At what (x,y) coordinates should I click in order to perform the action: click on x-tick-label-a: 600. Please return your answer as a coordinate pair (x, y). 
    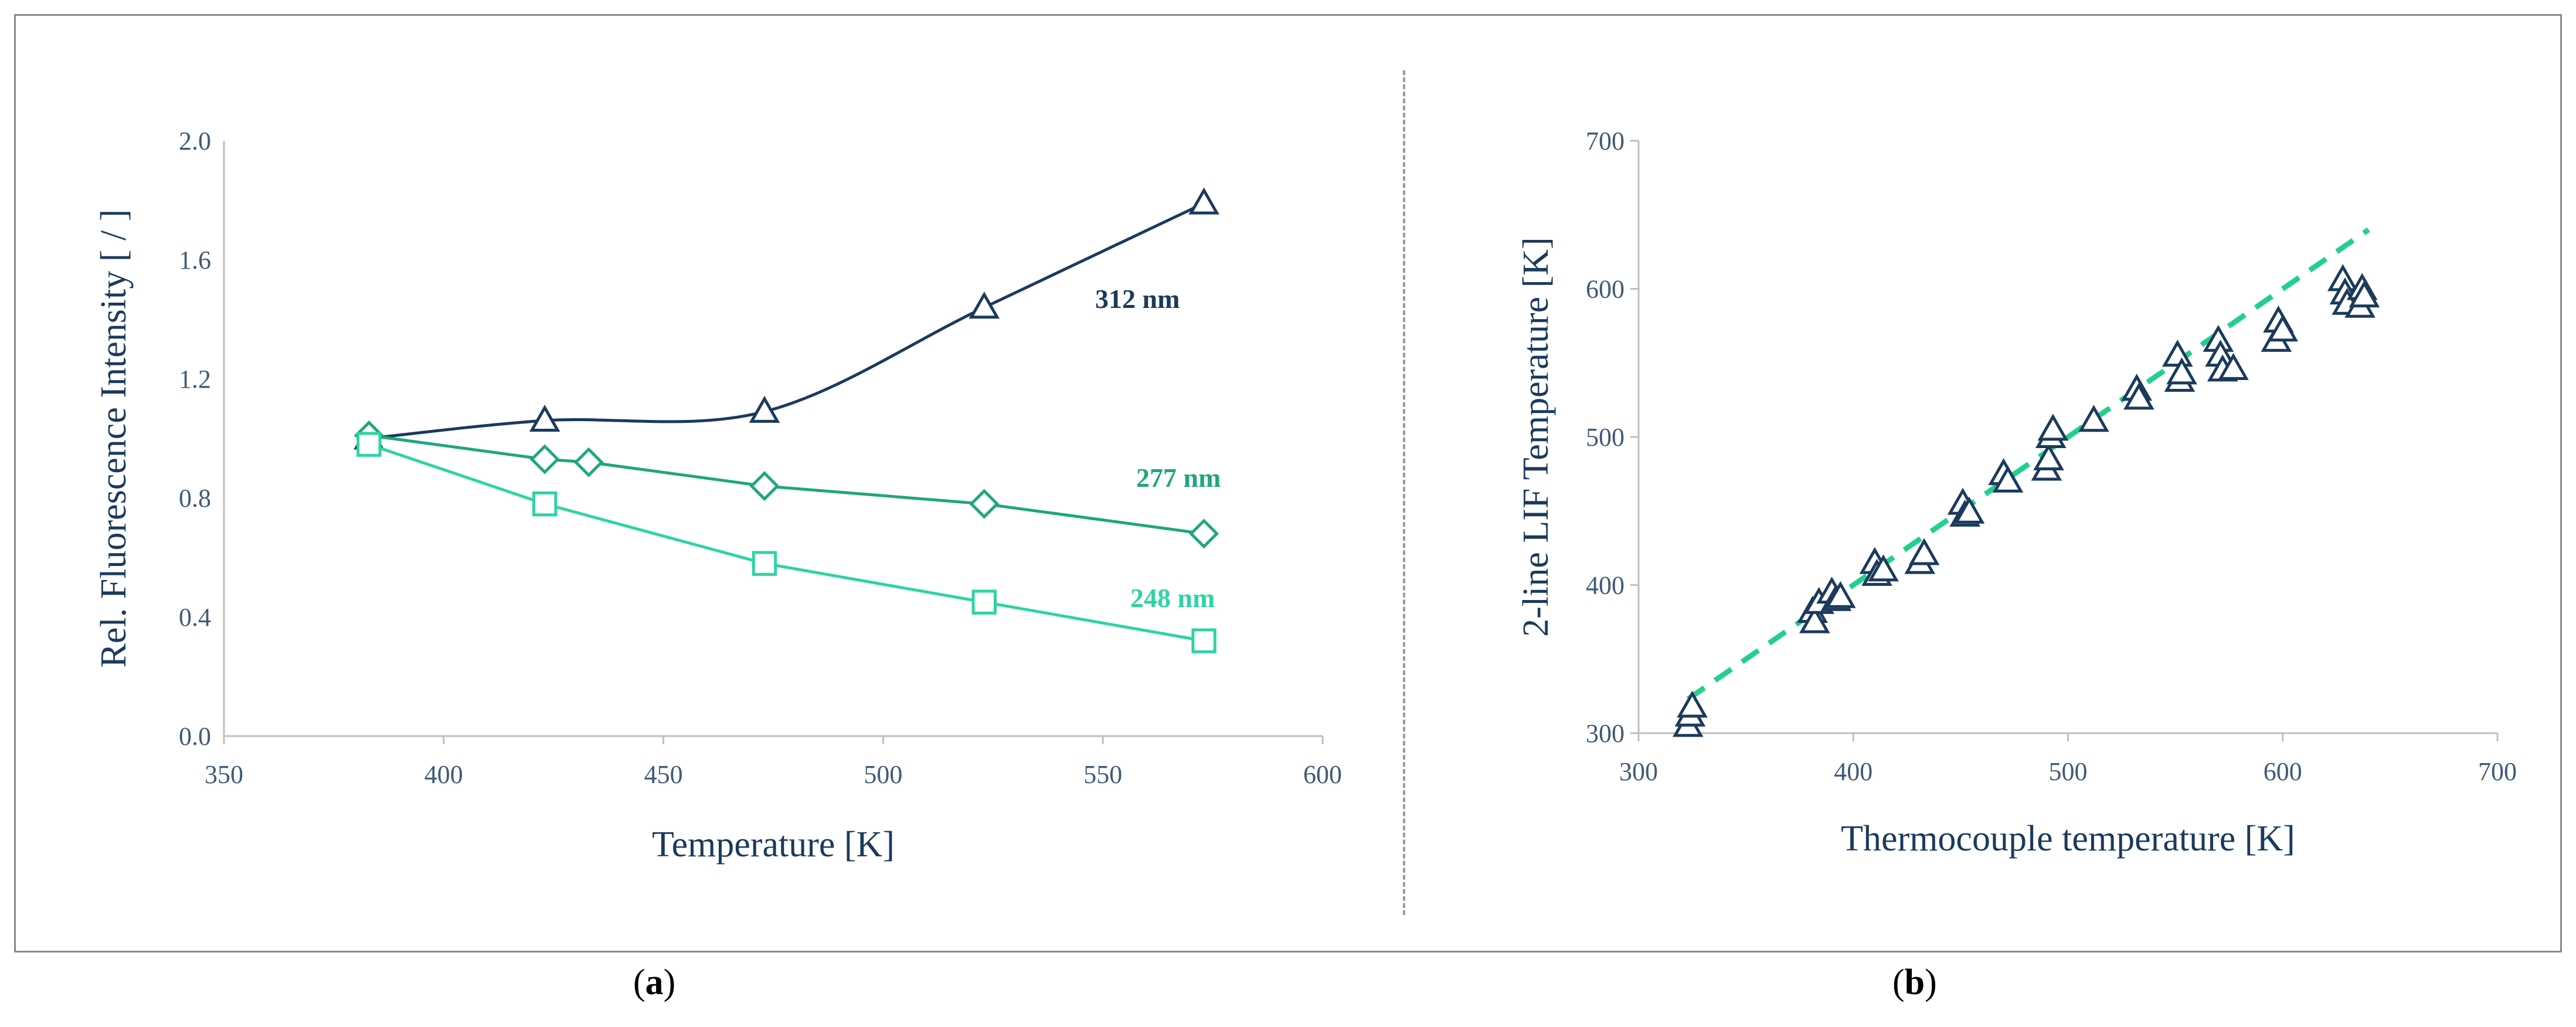
    Looking at the image, I should click on (1322, 774).